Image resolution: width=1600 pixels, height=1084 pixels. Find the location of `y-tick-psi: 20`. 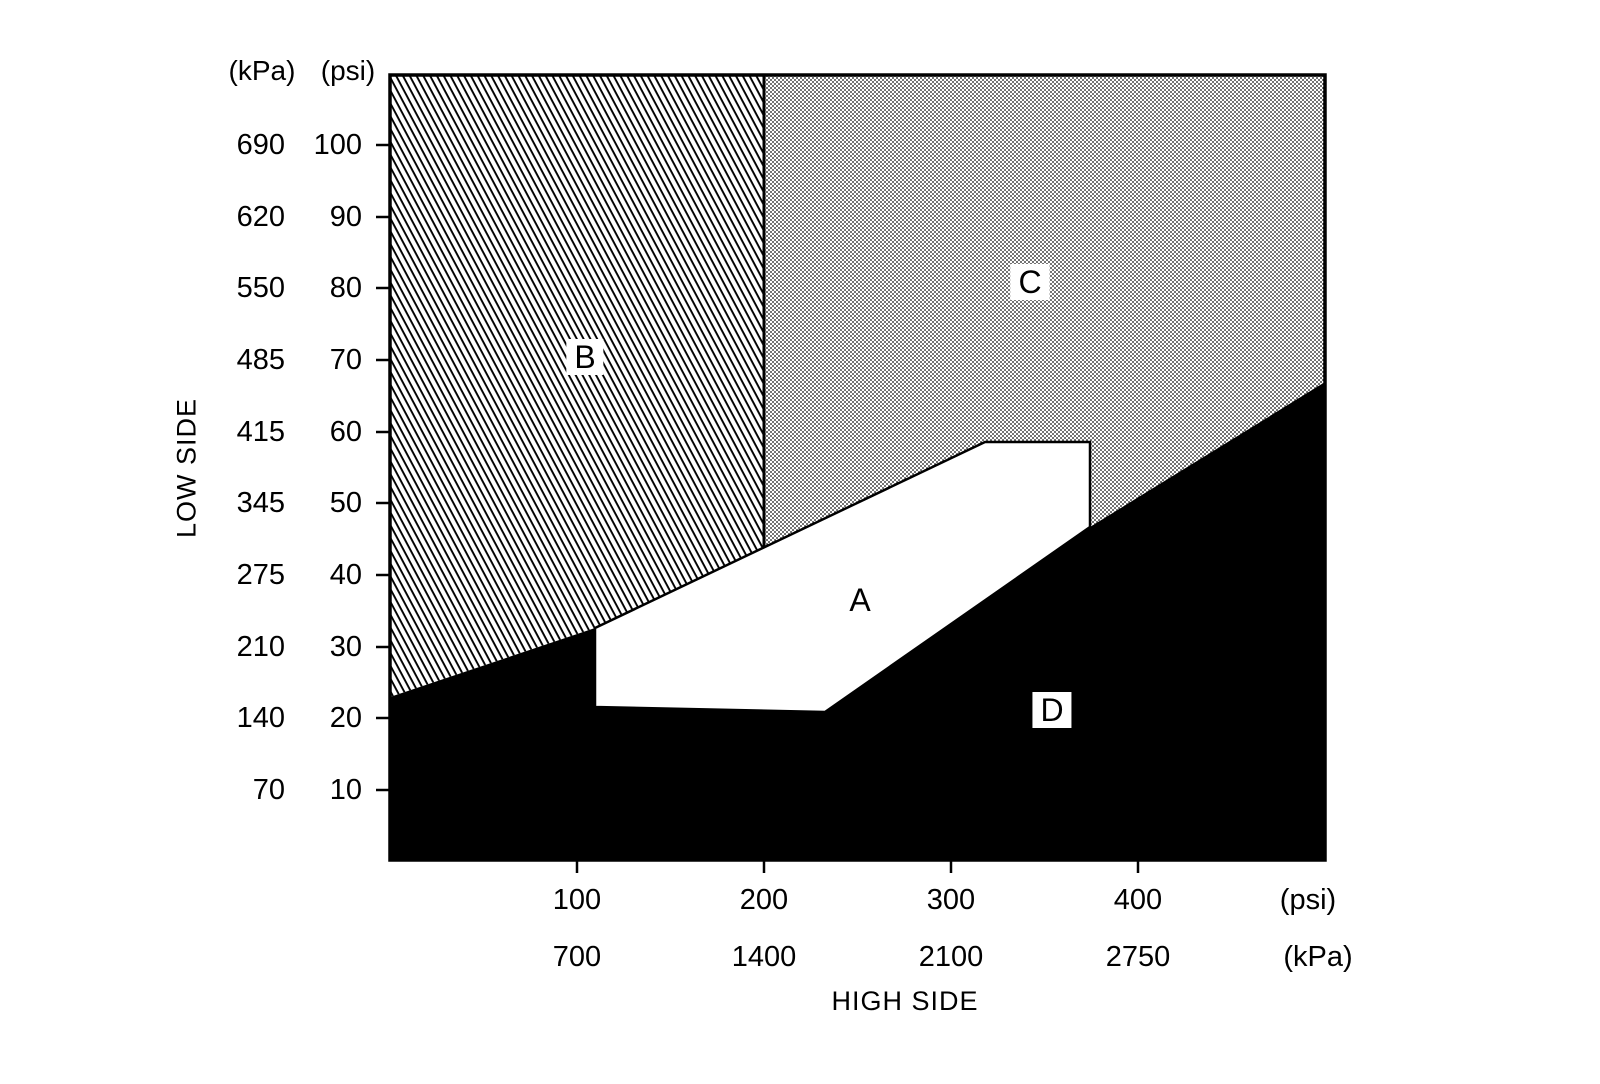

y-tick-psi: 20 is located at coordinates (345, 718).